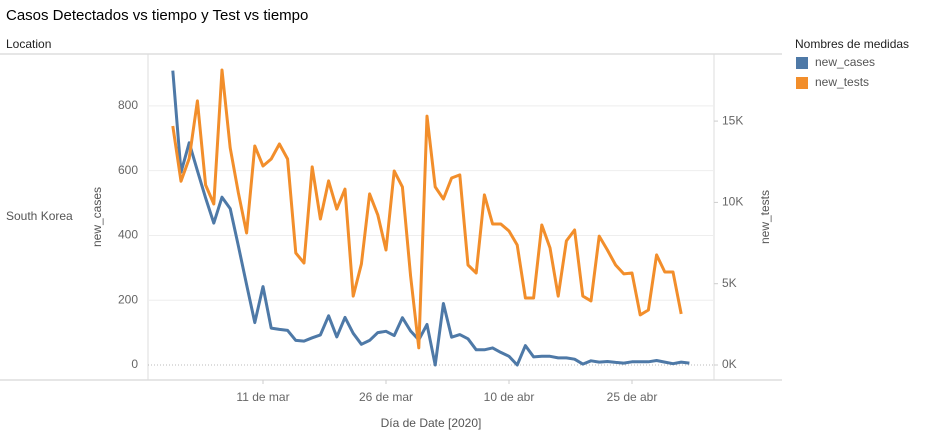 The width and height of the screenshot is (933, 440). I want to click on y2-tick-label: 15K, so click(732, 120).